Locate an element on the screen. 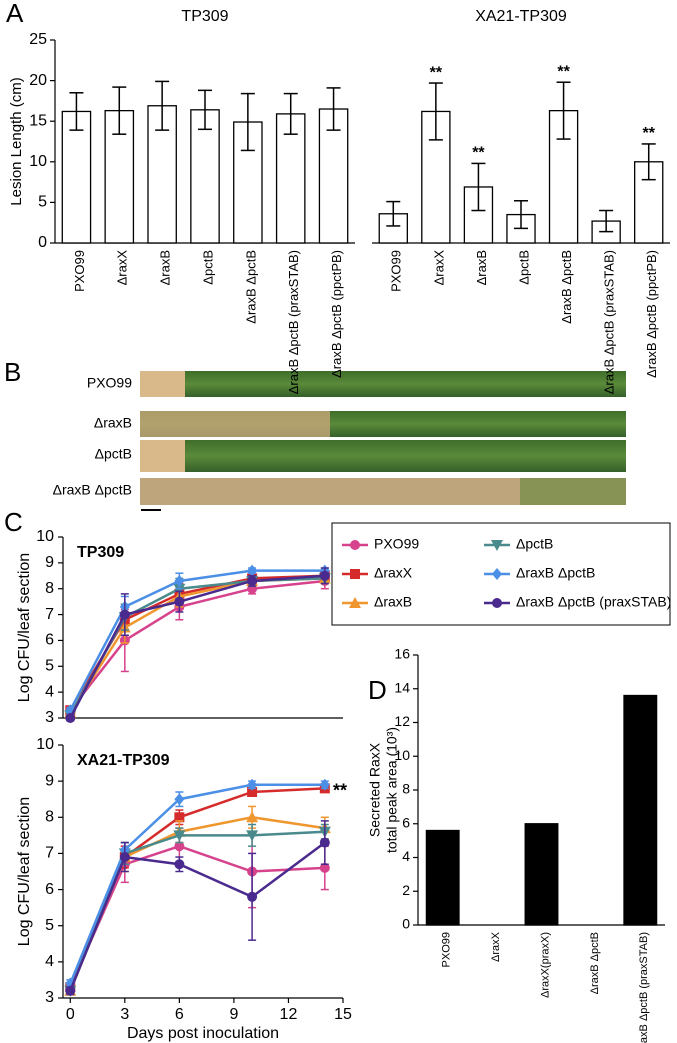 The image size is (677, 1043). legend-label: ΔraxB ΔpctB is located at coordinates (555, 573).